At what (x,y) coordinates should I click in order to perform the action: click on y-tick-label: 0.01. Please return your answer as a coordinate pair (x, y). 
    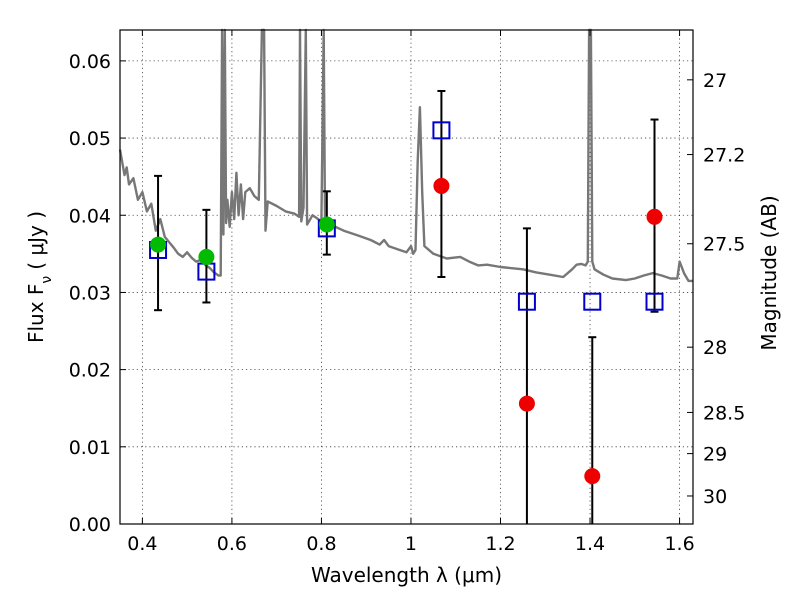
    Looking at the image, I should click on (90, 448).